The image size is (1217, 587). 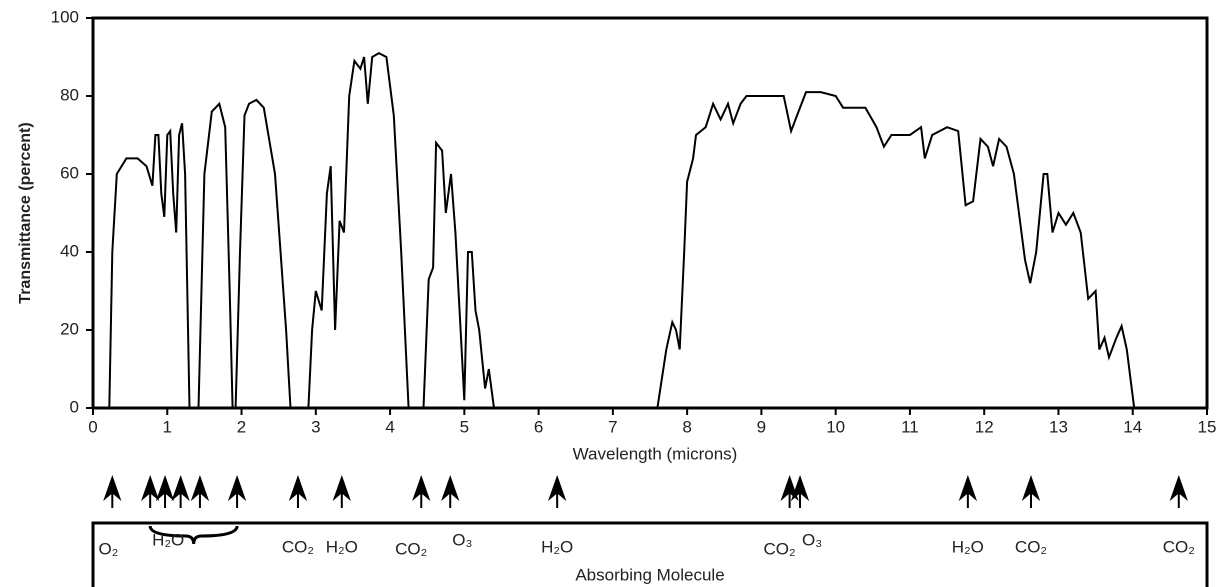 I want to click on molecule-label: O₂, so click(x=108, y=548).